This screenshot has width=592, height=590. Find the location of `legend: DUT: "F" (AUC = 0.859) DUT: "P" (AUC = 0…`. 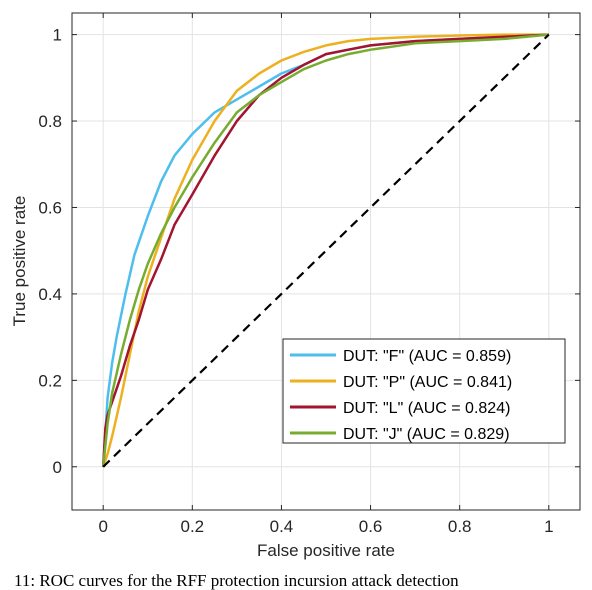

legend: DUT: "F" (AUC = 0.859) DUT: "P" (AUC = 0… is located at coordinates (424, 391).